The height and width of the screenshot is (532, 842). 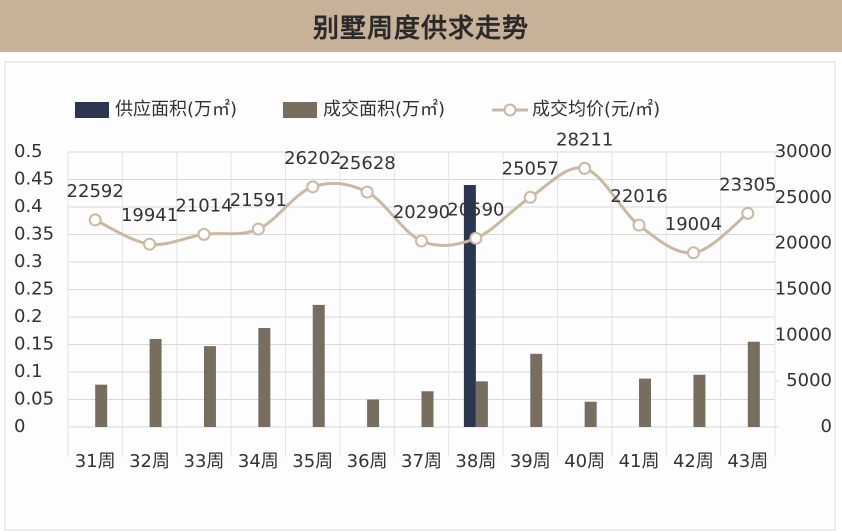 I want to click on x-tick-label: 36周, so click(x=367, y=461).